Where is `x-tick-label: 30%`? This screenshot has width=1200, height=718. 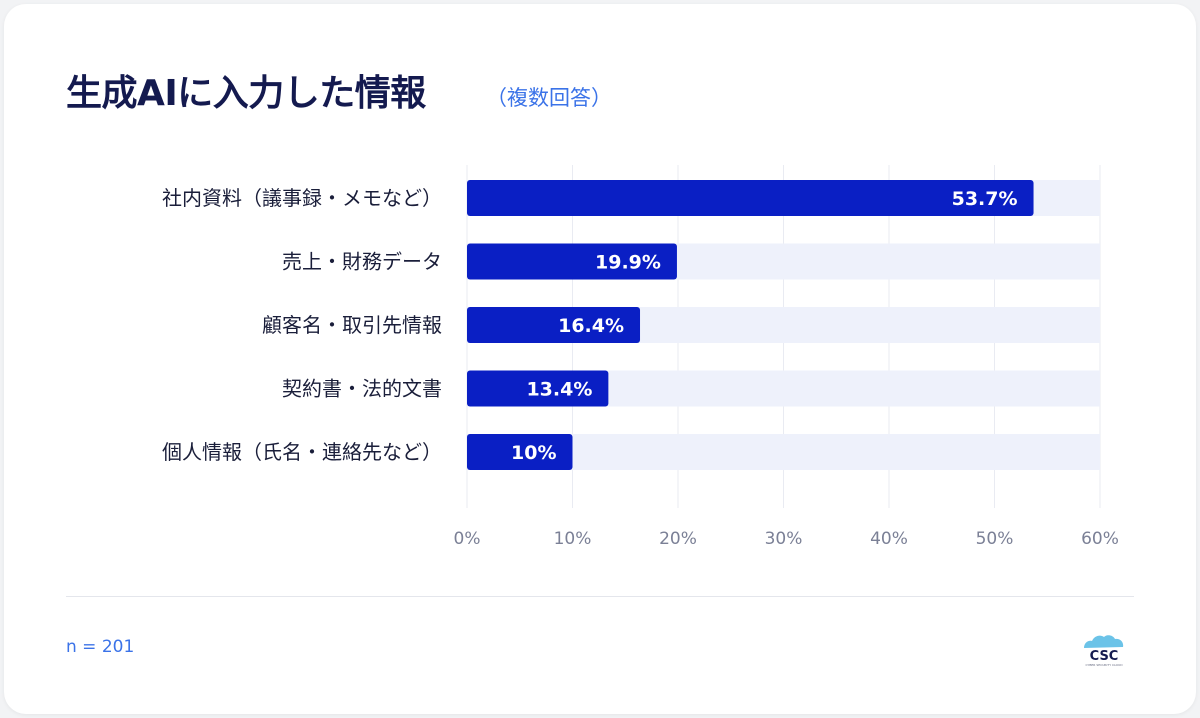 x-tick-label: 30% is located at coordinates (784, 539).